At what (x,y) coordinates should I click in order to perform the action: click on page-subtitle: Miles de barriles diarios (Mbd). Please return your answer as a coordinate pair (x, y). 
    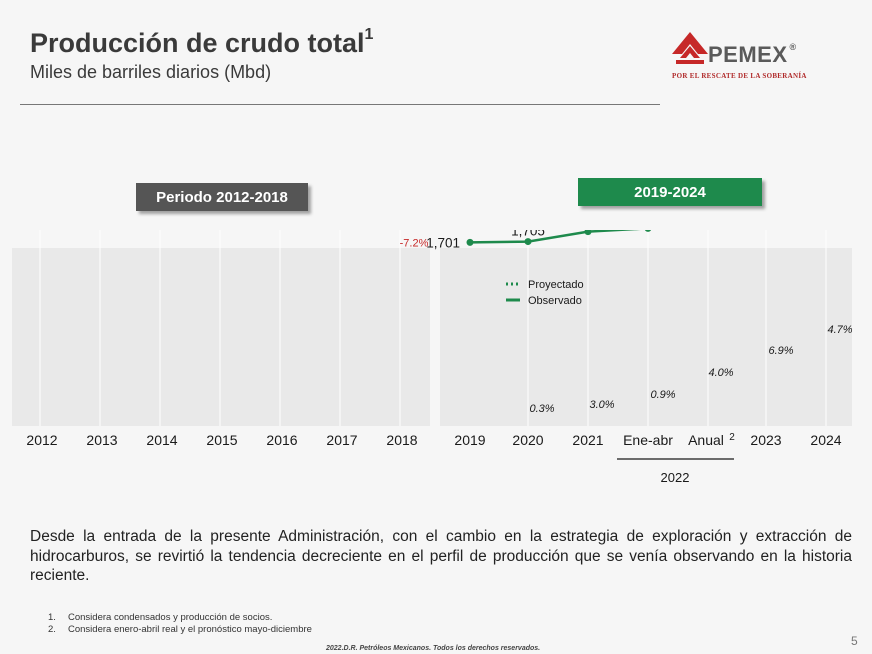
    Looking at the image, I should click on (151, 72).